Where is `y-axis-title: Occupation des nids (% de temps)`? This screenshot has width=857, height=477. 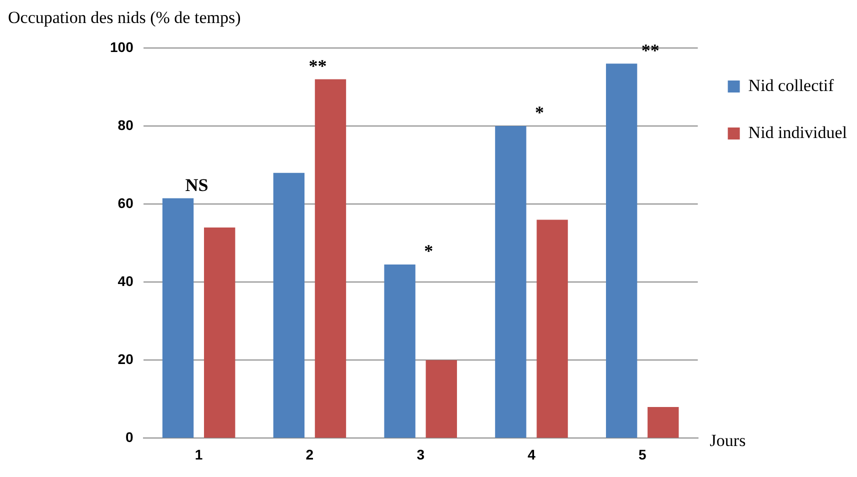
y-axis-title: Occupation des nids (% de temps) is located at coordinates (124, 17).